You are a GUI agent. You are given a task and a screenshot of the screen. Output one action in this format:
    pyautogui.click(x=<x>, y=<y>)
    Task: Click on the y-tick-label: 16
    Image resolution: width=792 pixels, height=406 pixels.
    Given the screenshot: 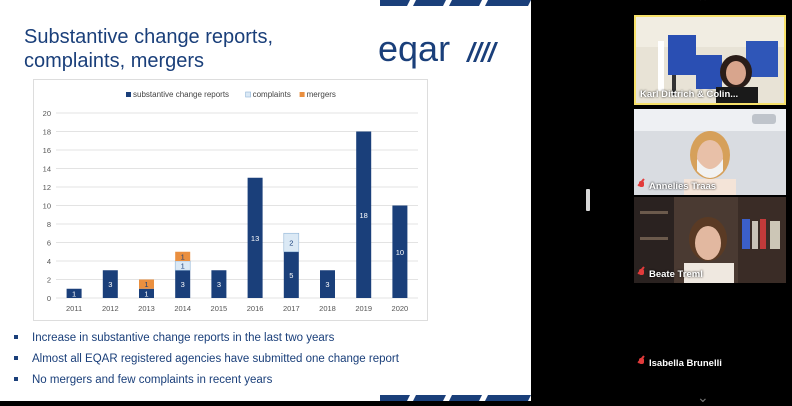 What is the action you would take?
    pyautogui.click(x=47, y=150)
    